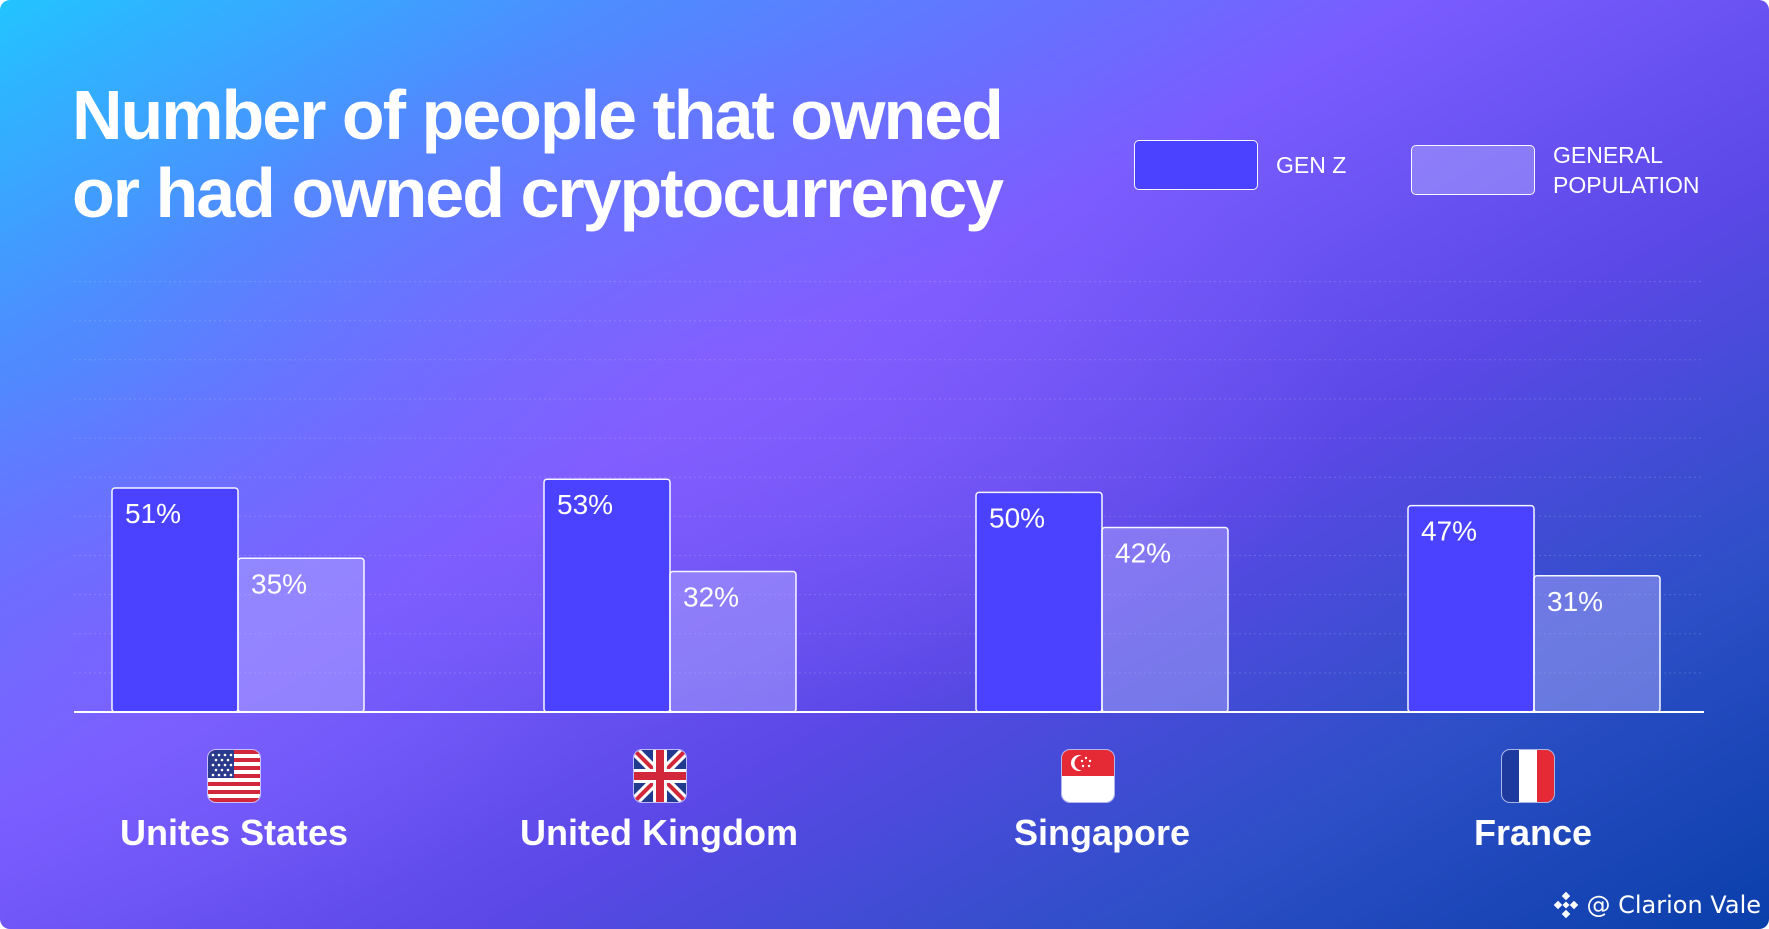 This screenshot has height=929, width=1769. Describe the element at coordinates (660, 776) in the screenshot. I see `uk-flag-icon` at that location.